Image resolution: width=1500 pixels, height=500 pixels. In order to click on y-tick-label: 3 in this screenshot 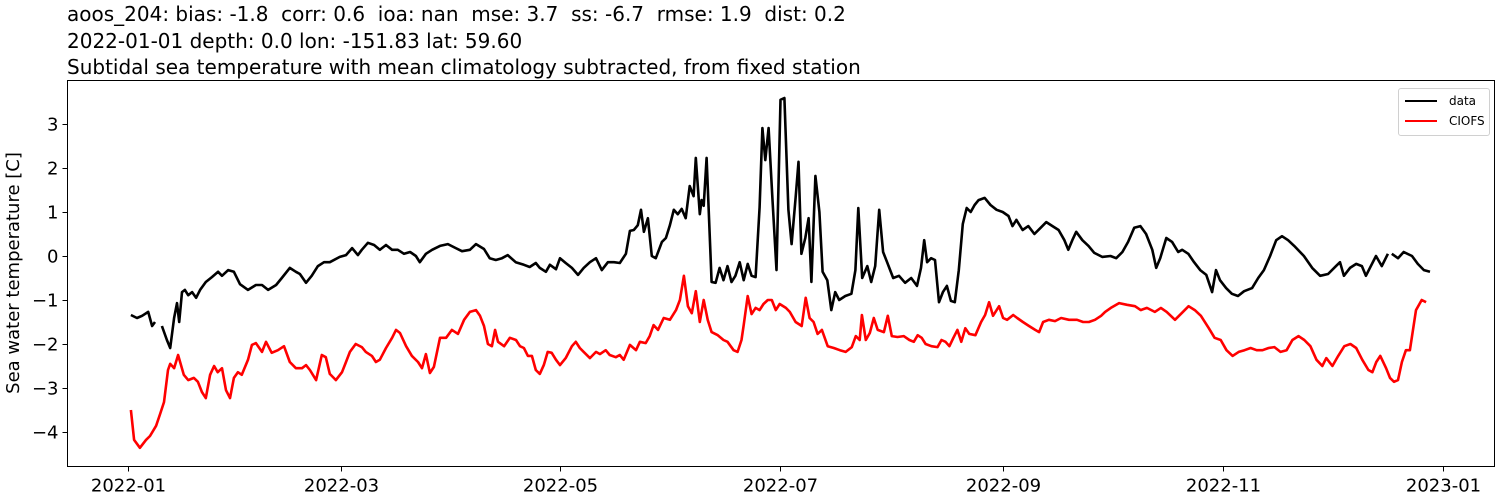, I will do `click(52, 125)`.